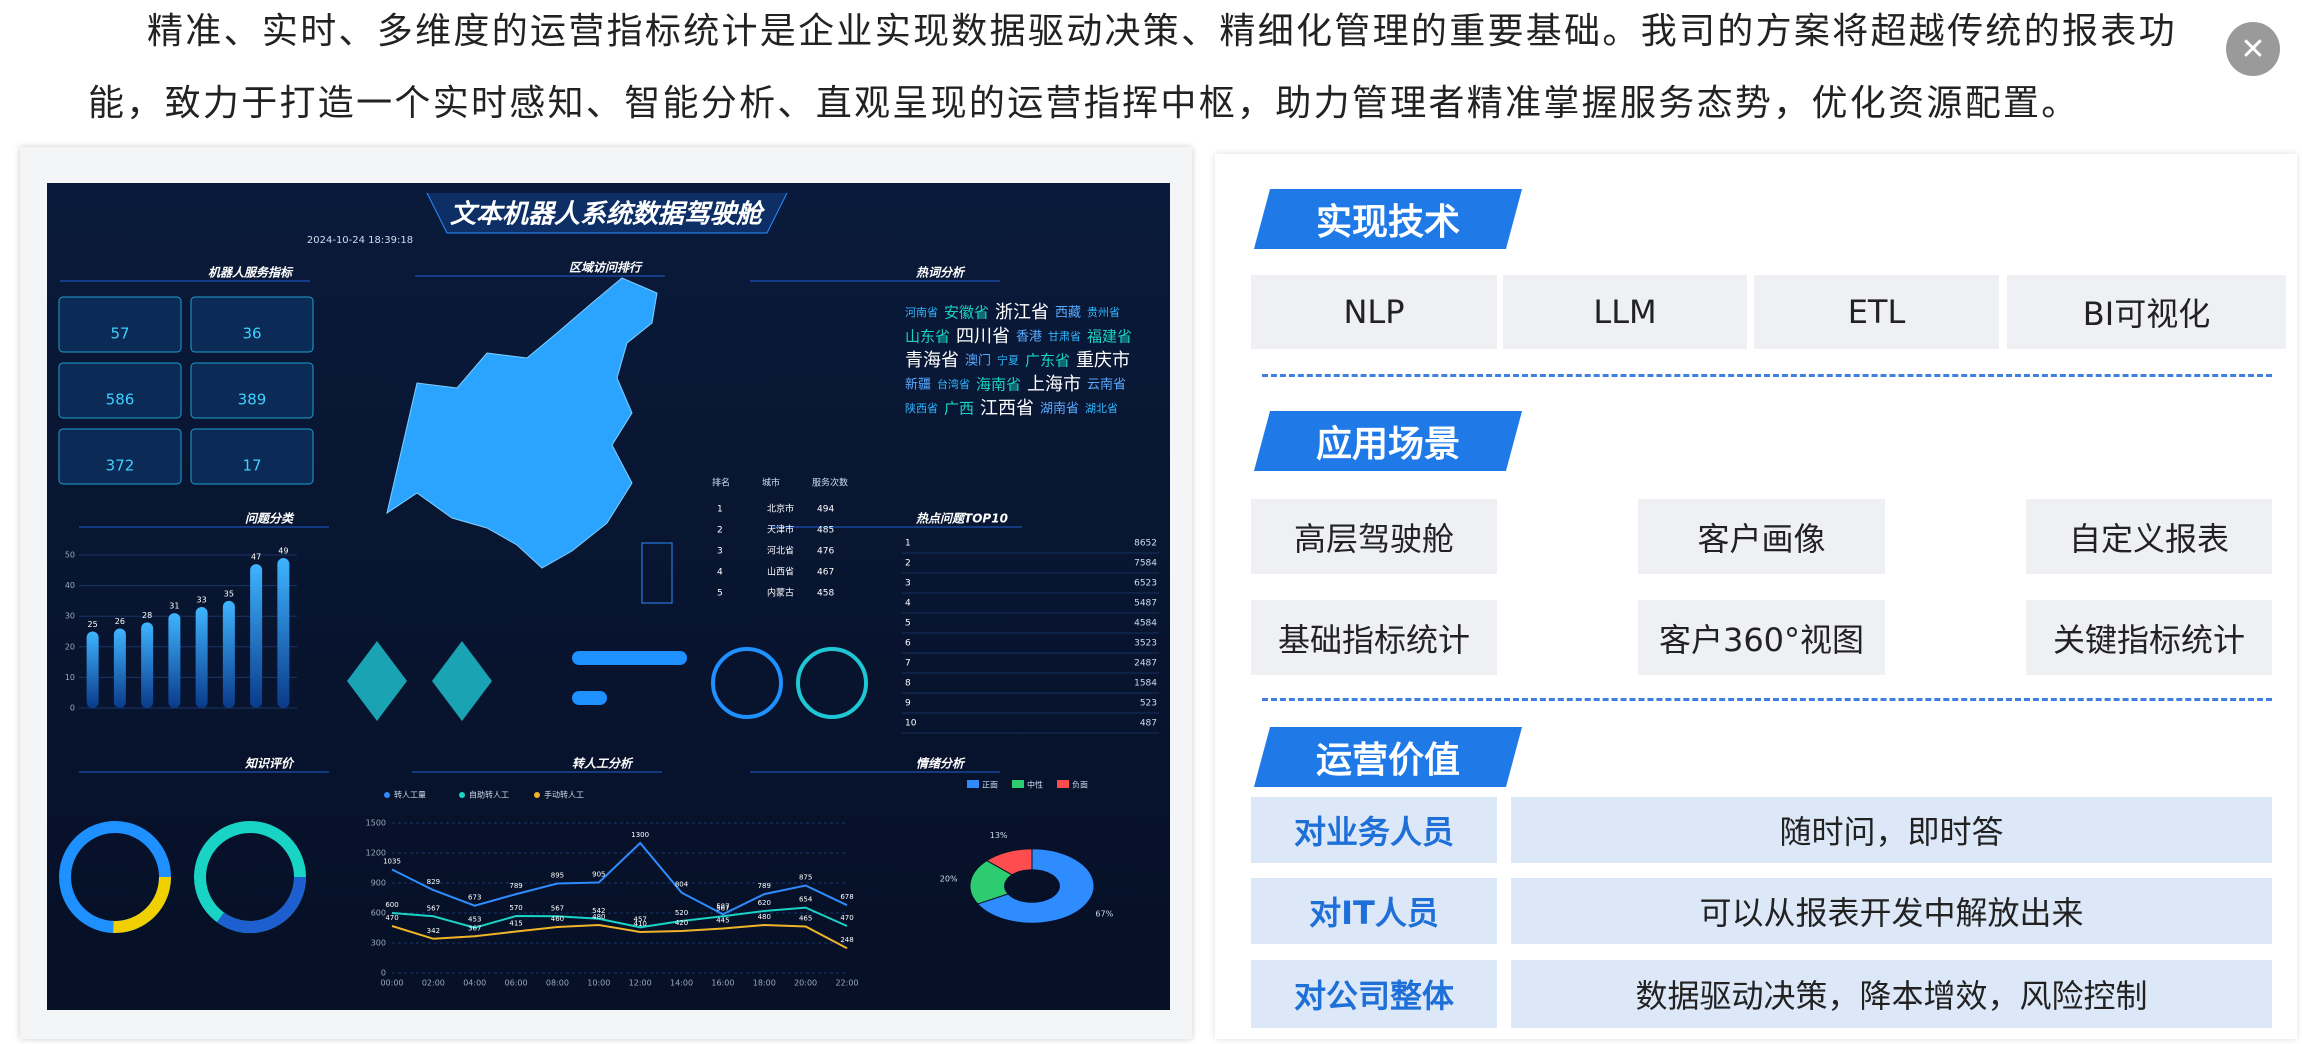 The width and height of the screenshot is (2302, 1044). I want to click on x-tick-label: 02:00, so click(433, 983).